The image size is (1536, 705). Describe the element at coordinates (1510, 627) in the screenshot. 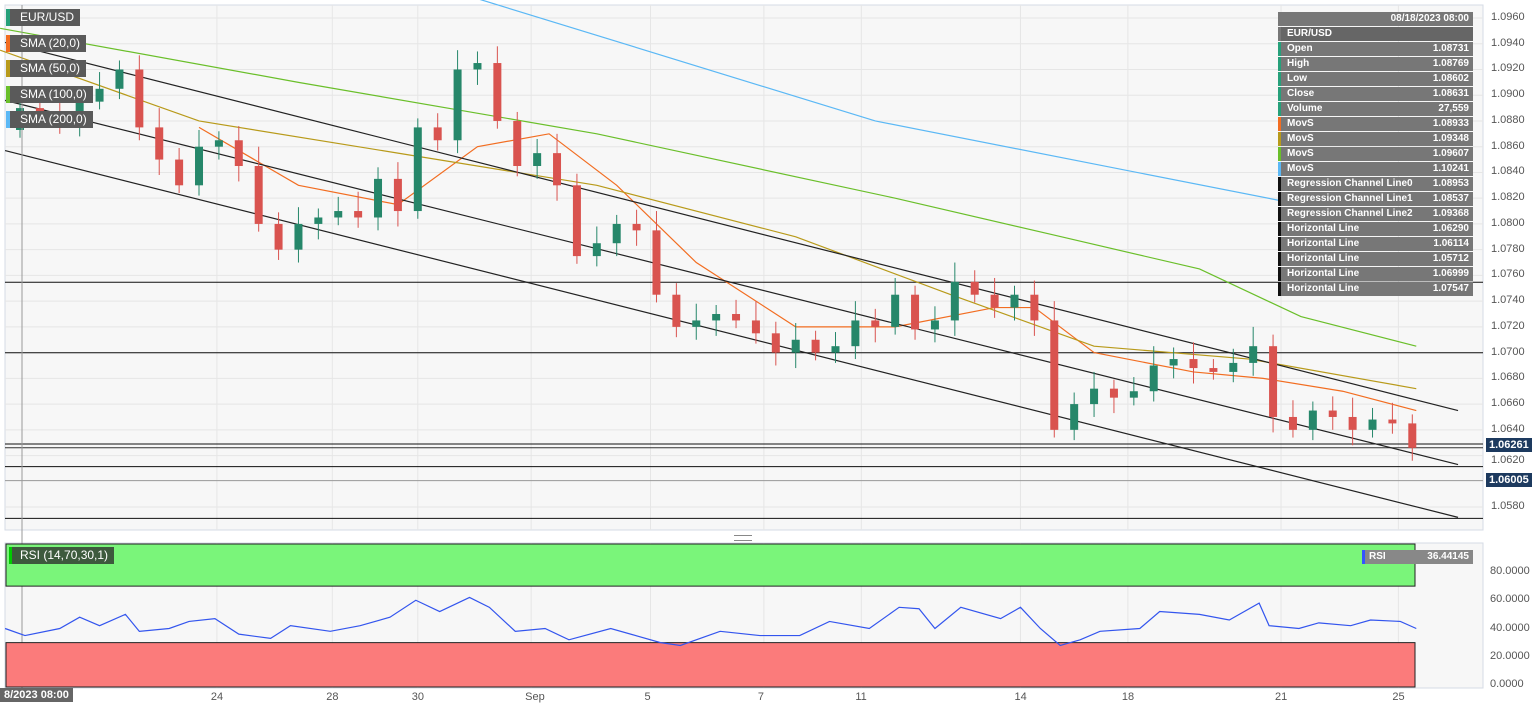

I see `rsi-tick-label: 40.0000` at that location.